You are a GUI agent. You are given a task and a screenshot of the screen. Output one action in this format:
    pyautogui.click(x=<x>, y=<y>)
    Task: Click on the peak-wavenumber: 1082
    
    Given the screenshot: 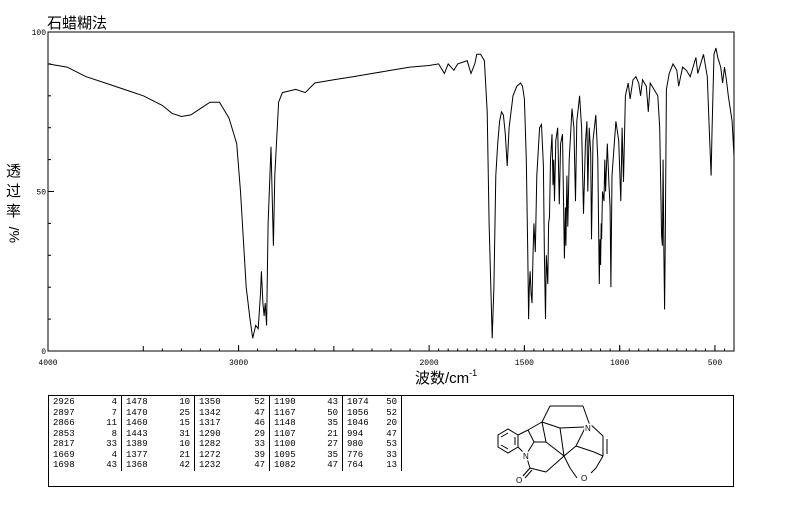 What is the action you would take?
    pyautogui.click(x=285, y=465)
    